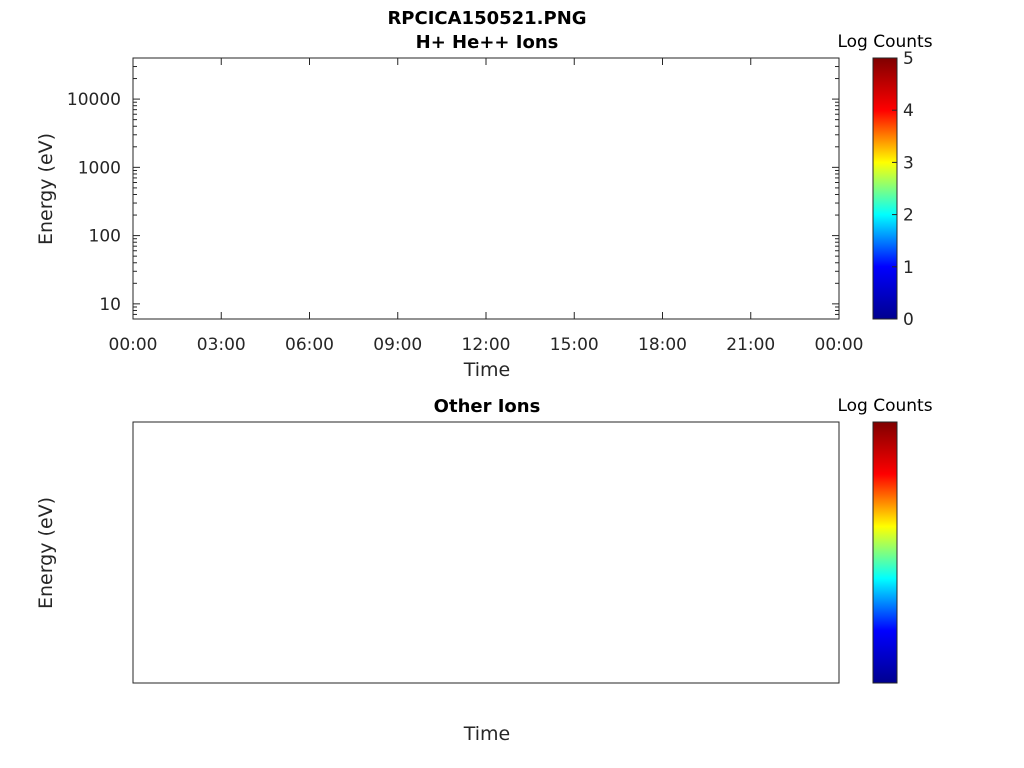  Describe the element at coordinates (908, 320) in the screenshot. I see `colorbar-tick-label: 0` at that location.